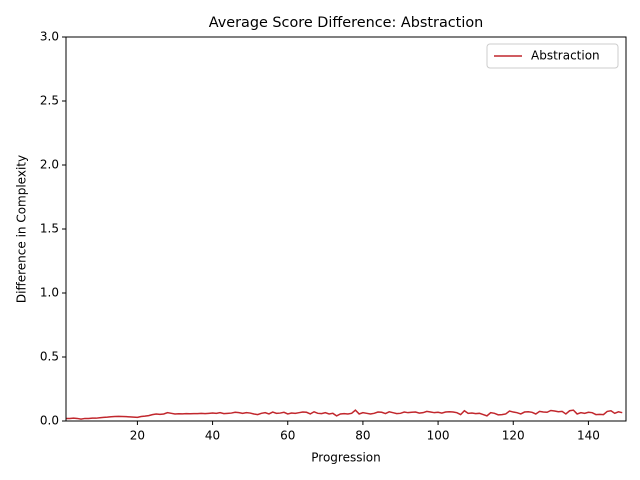 Image resolution: width=640 pixels, height=480 pixels. Describe the element at coordinates (588, 436) in the screenshot. I see `x-tick-label: 140` at that location.